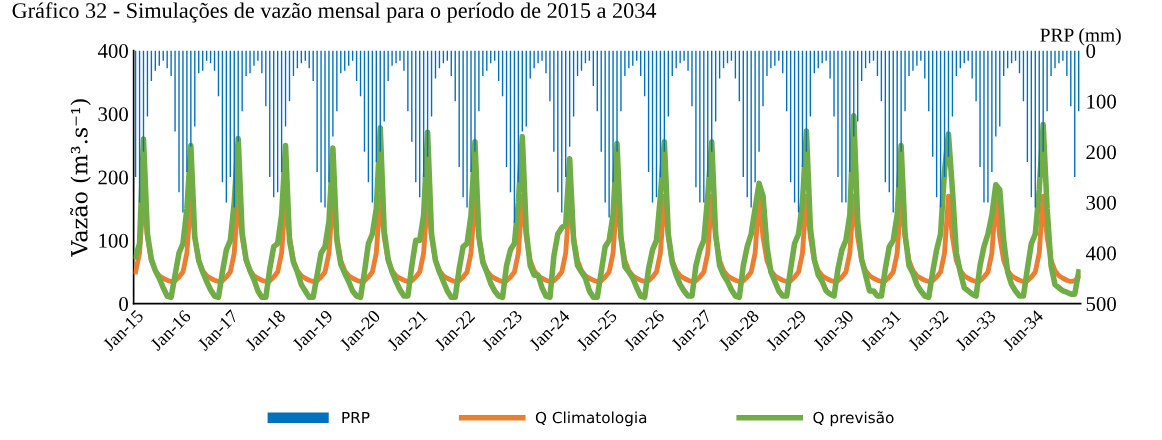 This screenshot has height=440, width=1162. Describe the element at coordinates (356, 417) in the screenshot. I see `legend-label: PRP` at that location.